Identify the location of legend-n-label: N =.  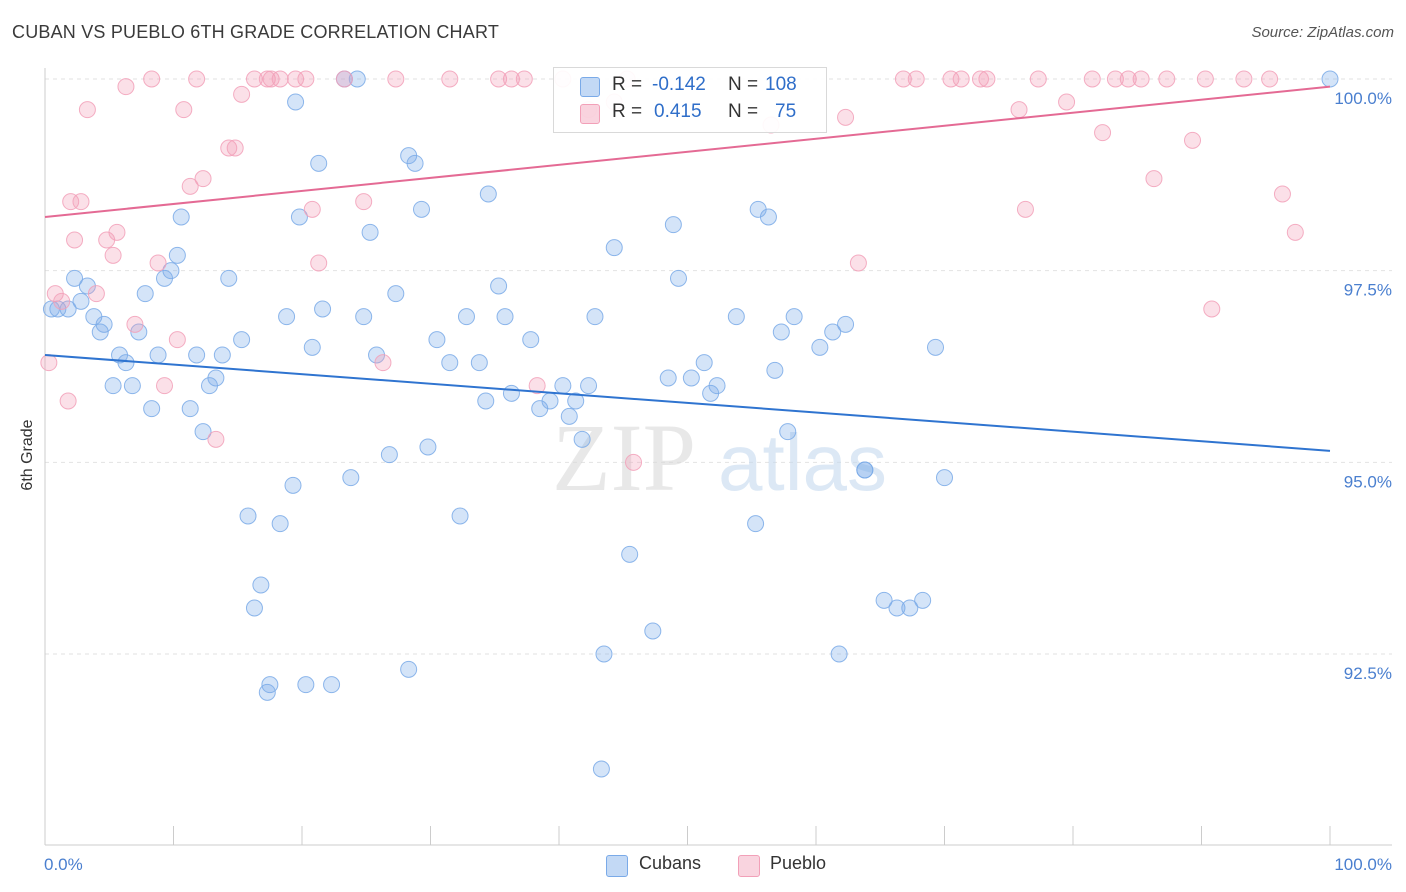
(743, 111).